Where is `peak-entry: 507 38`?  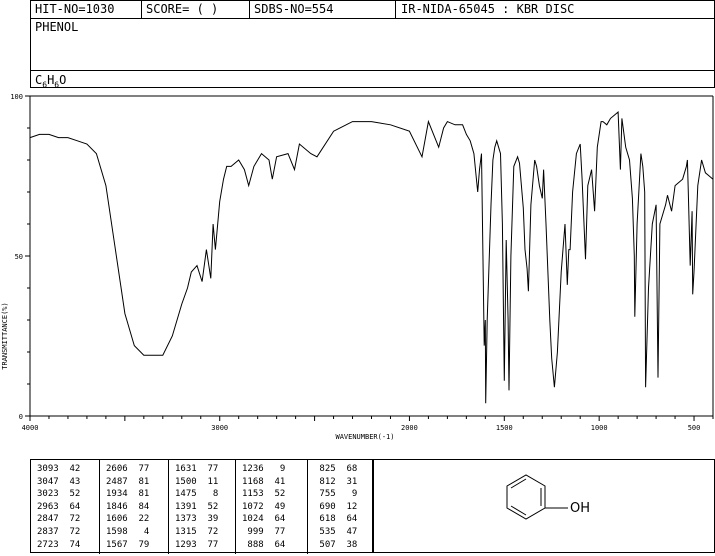
peak-entry: 507 38 is located at coordinates (336, 544).